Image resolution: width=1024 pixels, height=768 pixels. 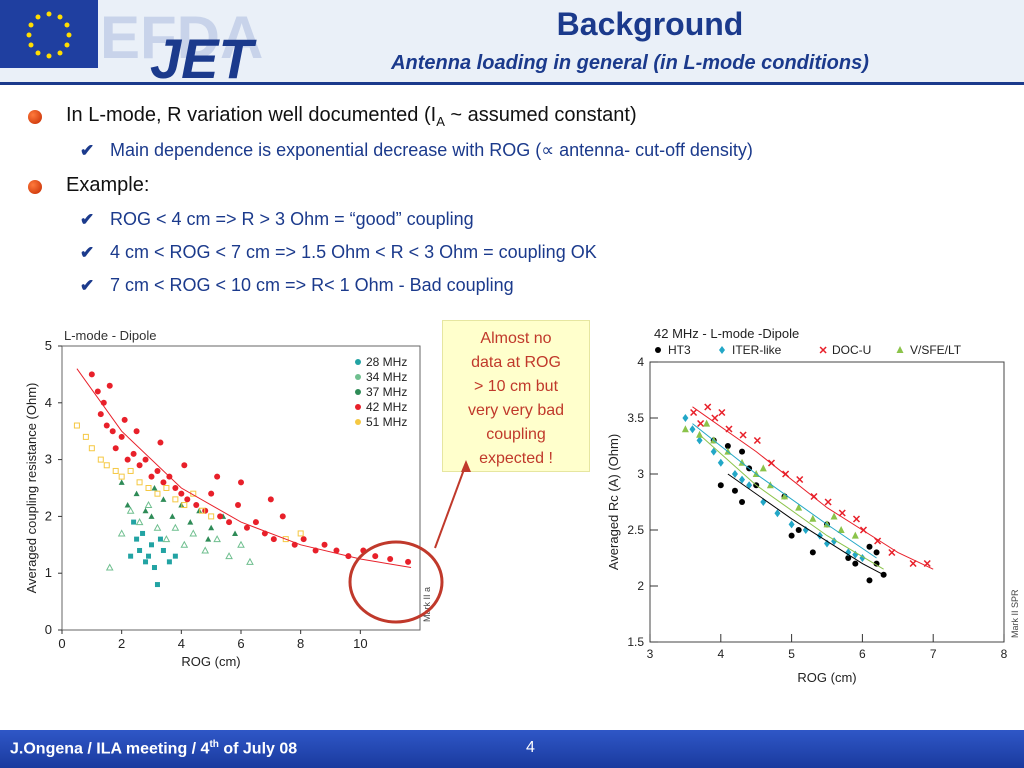 What do you see at coordinates (757, 350) in the screenshot?
I see `legend-label: ITER-like` at bounding box center [757, 350].